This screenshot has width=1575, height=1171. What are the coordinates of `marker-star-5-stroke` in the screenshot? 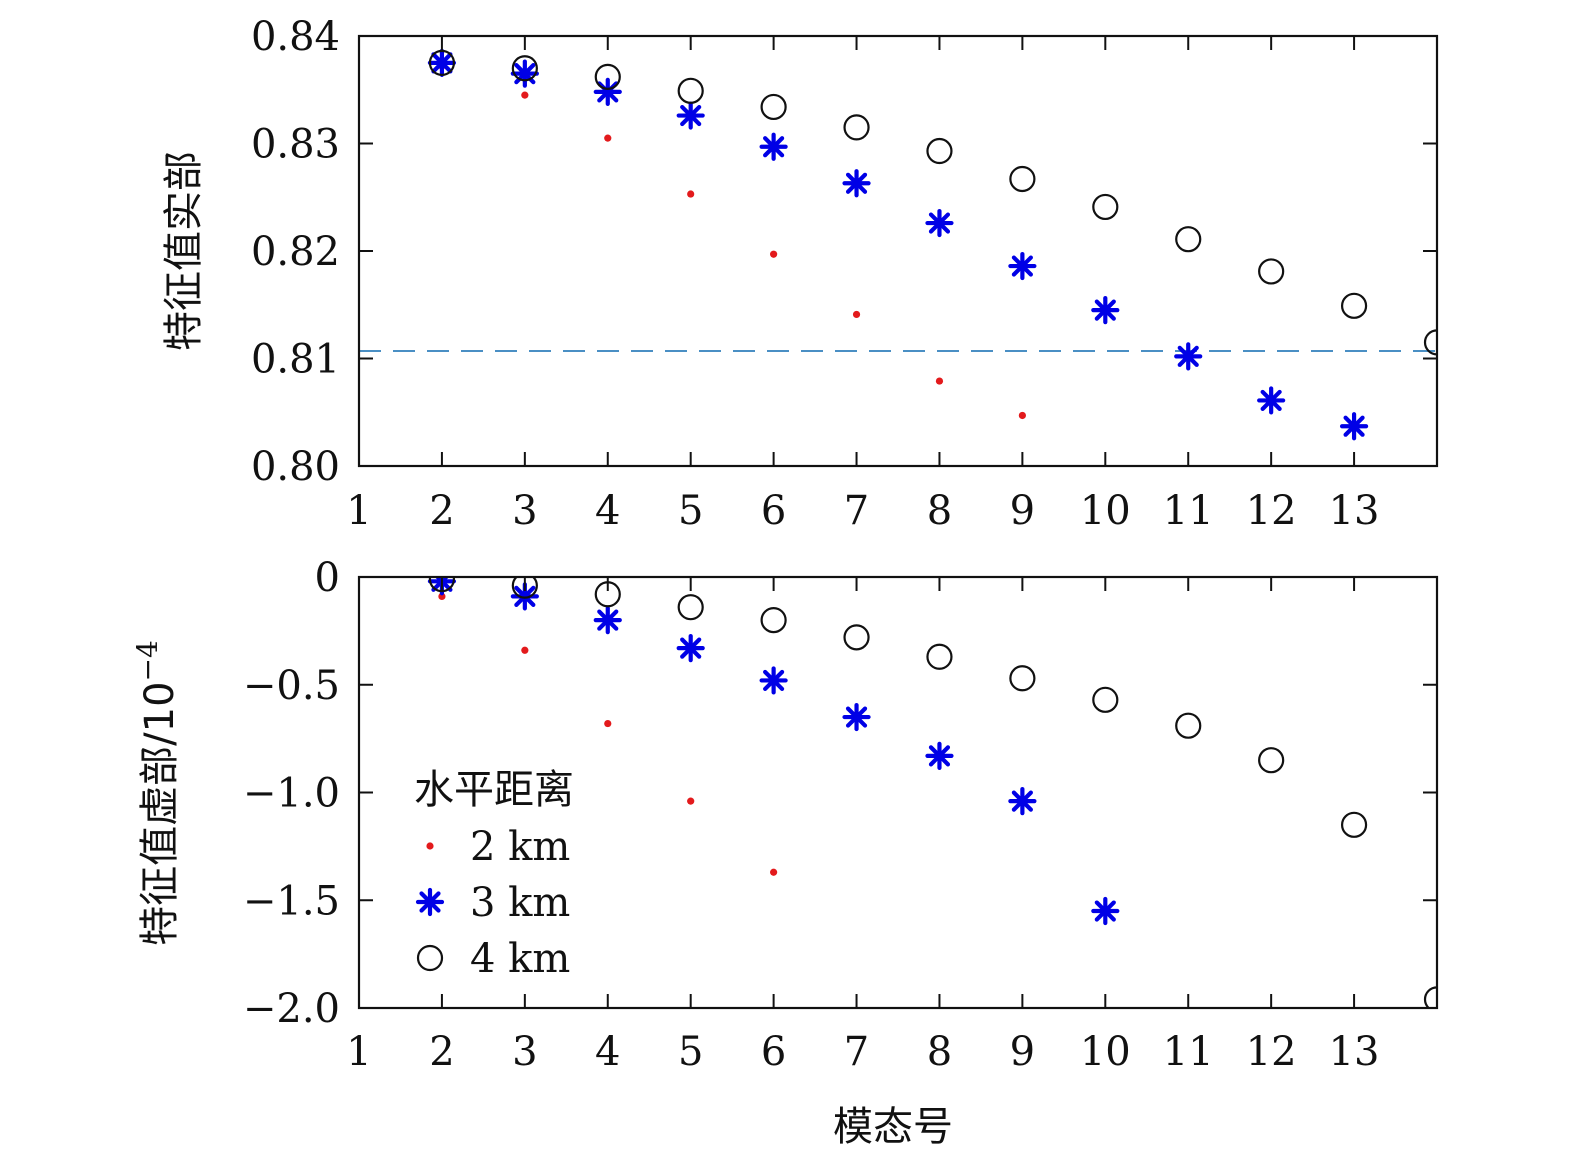 It's located at (691, 648).